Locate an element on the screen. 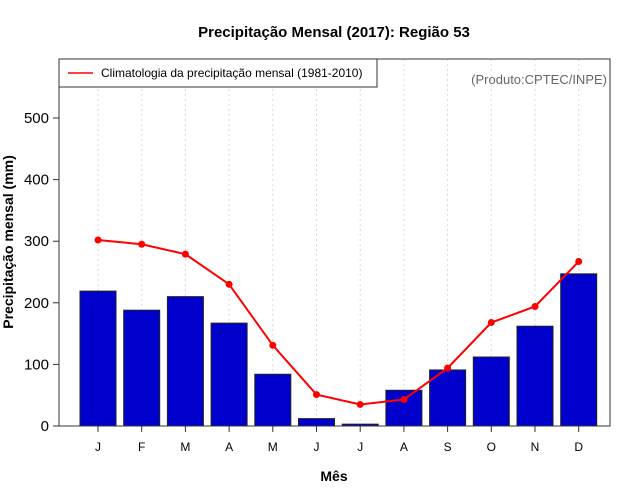  y-tick-label: 100 is located at coordinates (36, 364).